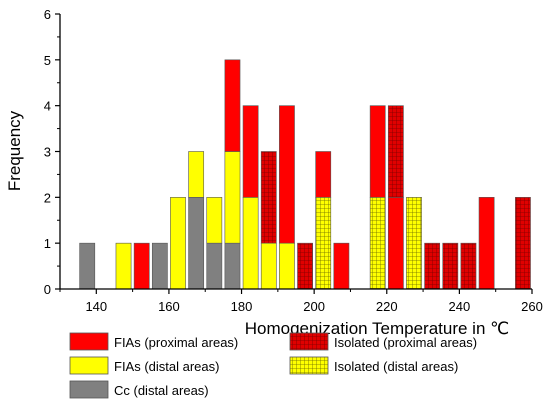 This screenshot has height=419, width=550. What do you see at coordinates (89, 389) in the screenshot?
I see `legend-swatch-cc-distal-areas` at bounding box center [89, 389].